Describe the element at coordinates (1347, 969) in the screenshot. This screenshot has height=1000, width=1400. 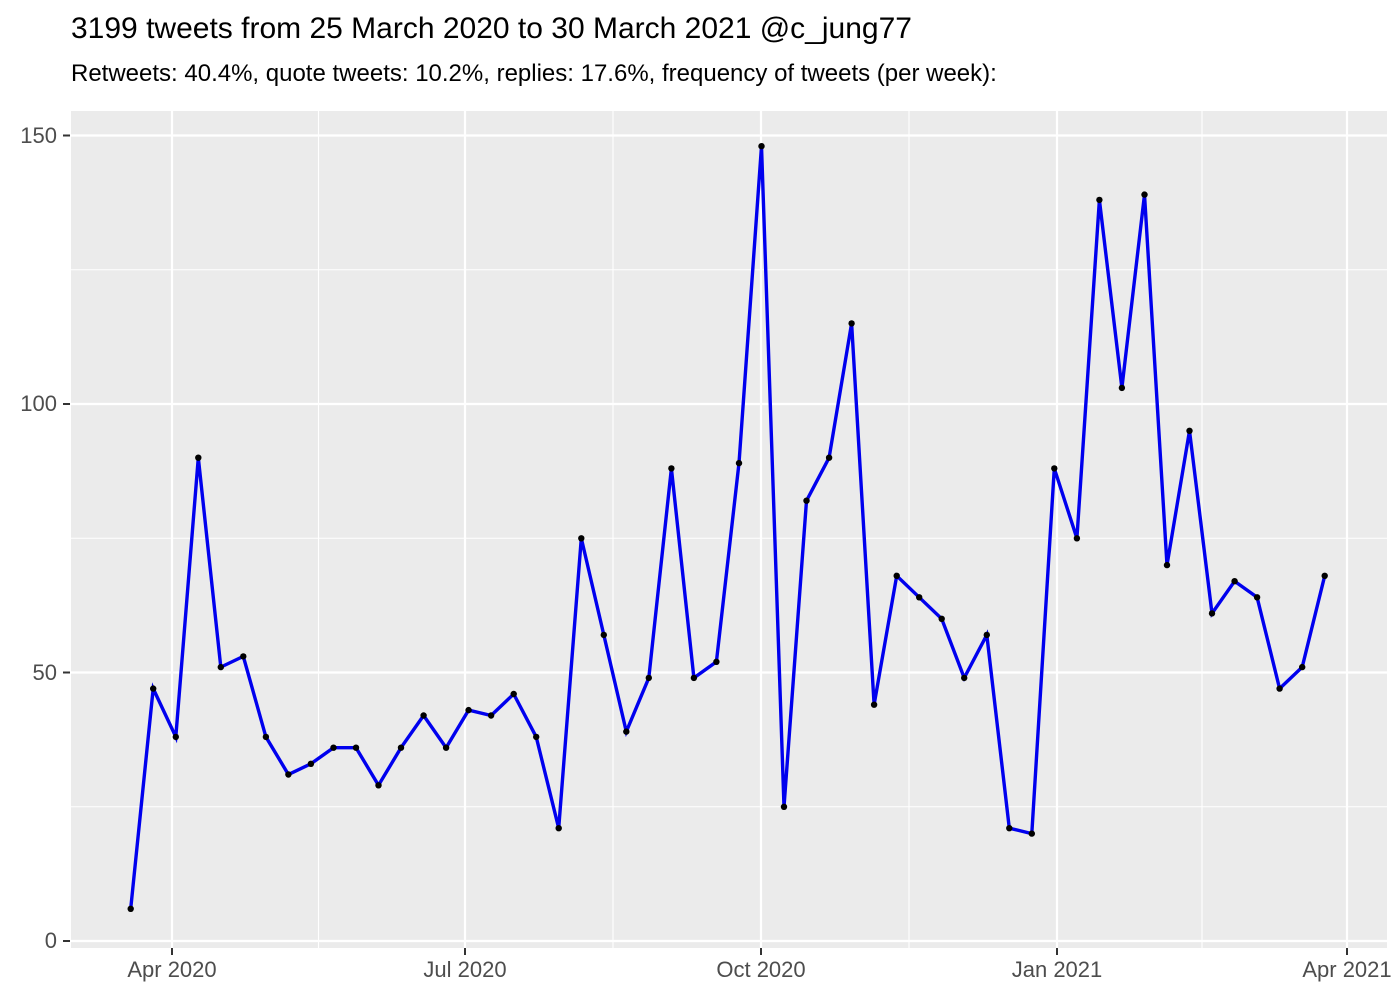
I see `x-axis-tick-label: Apr 2021` at that location.